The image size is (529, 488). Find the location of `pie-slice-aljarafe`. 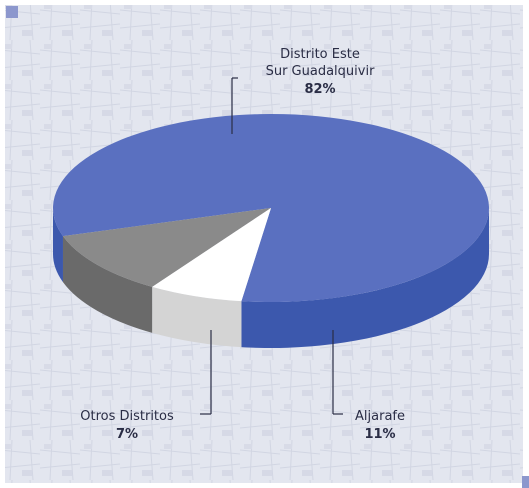

pie-slice-aljarafe is located at coordinates (166, 247).